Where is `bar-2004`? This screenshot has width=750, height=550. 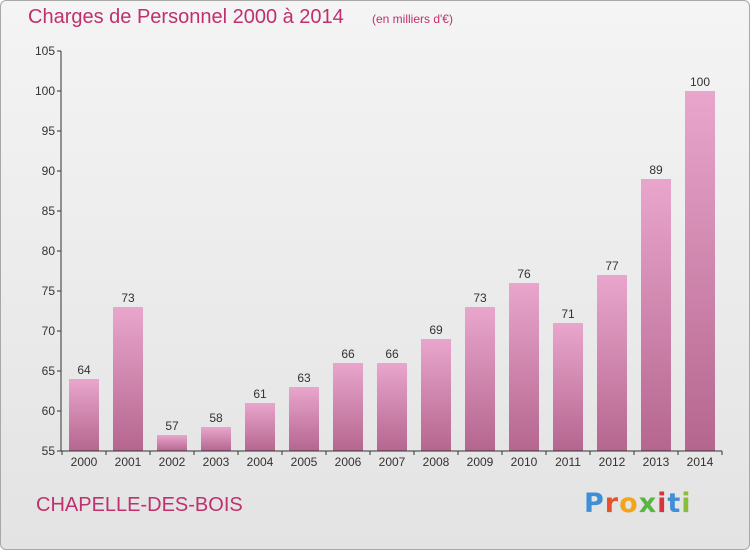 bar-2004 is located at coordinates (260, 427).